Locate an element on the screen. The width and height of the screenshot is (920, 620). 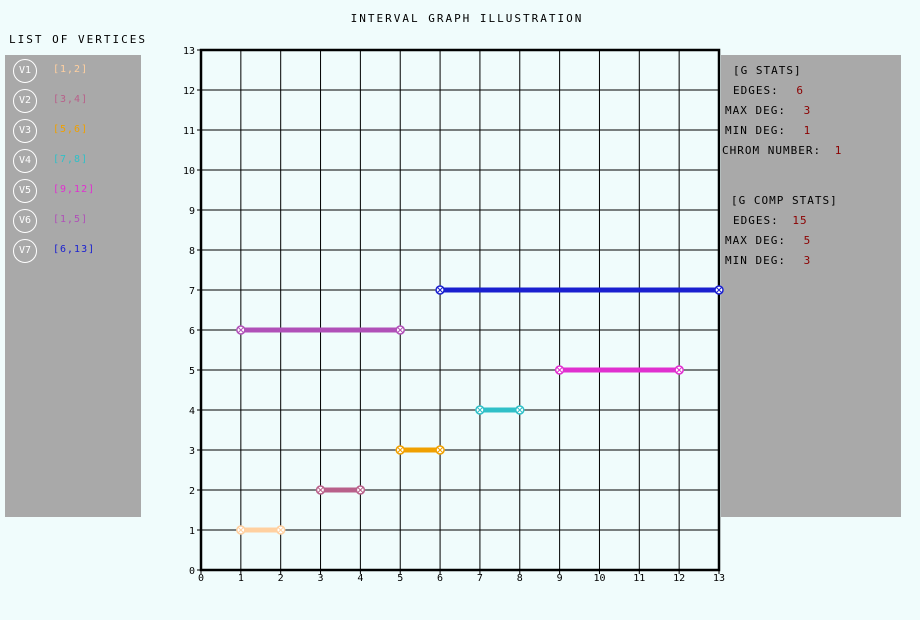
x-tick-label: 1 is located at coordinates (241, 578).